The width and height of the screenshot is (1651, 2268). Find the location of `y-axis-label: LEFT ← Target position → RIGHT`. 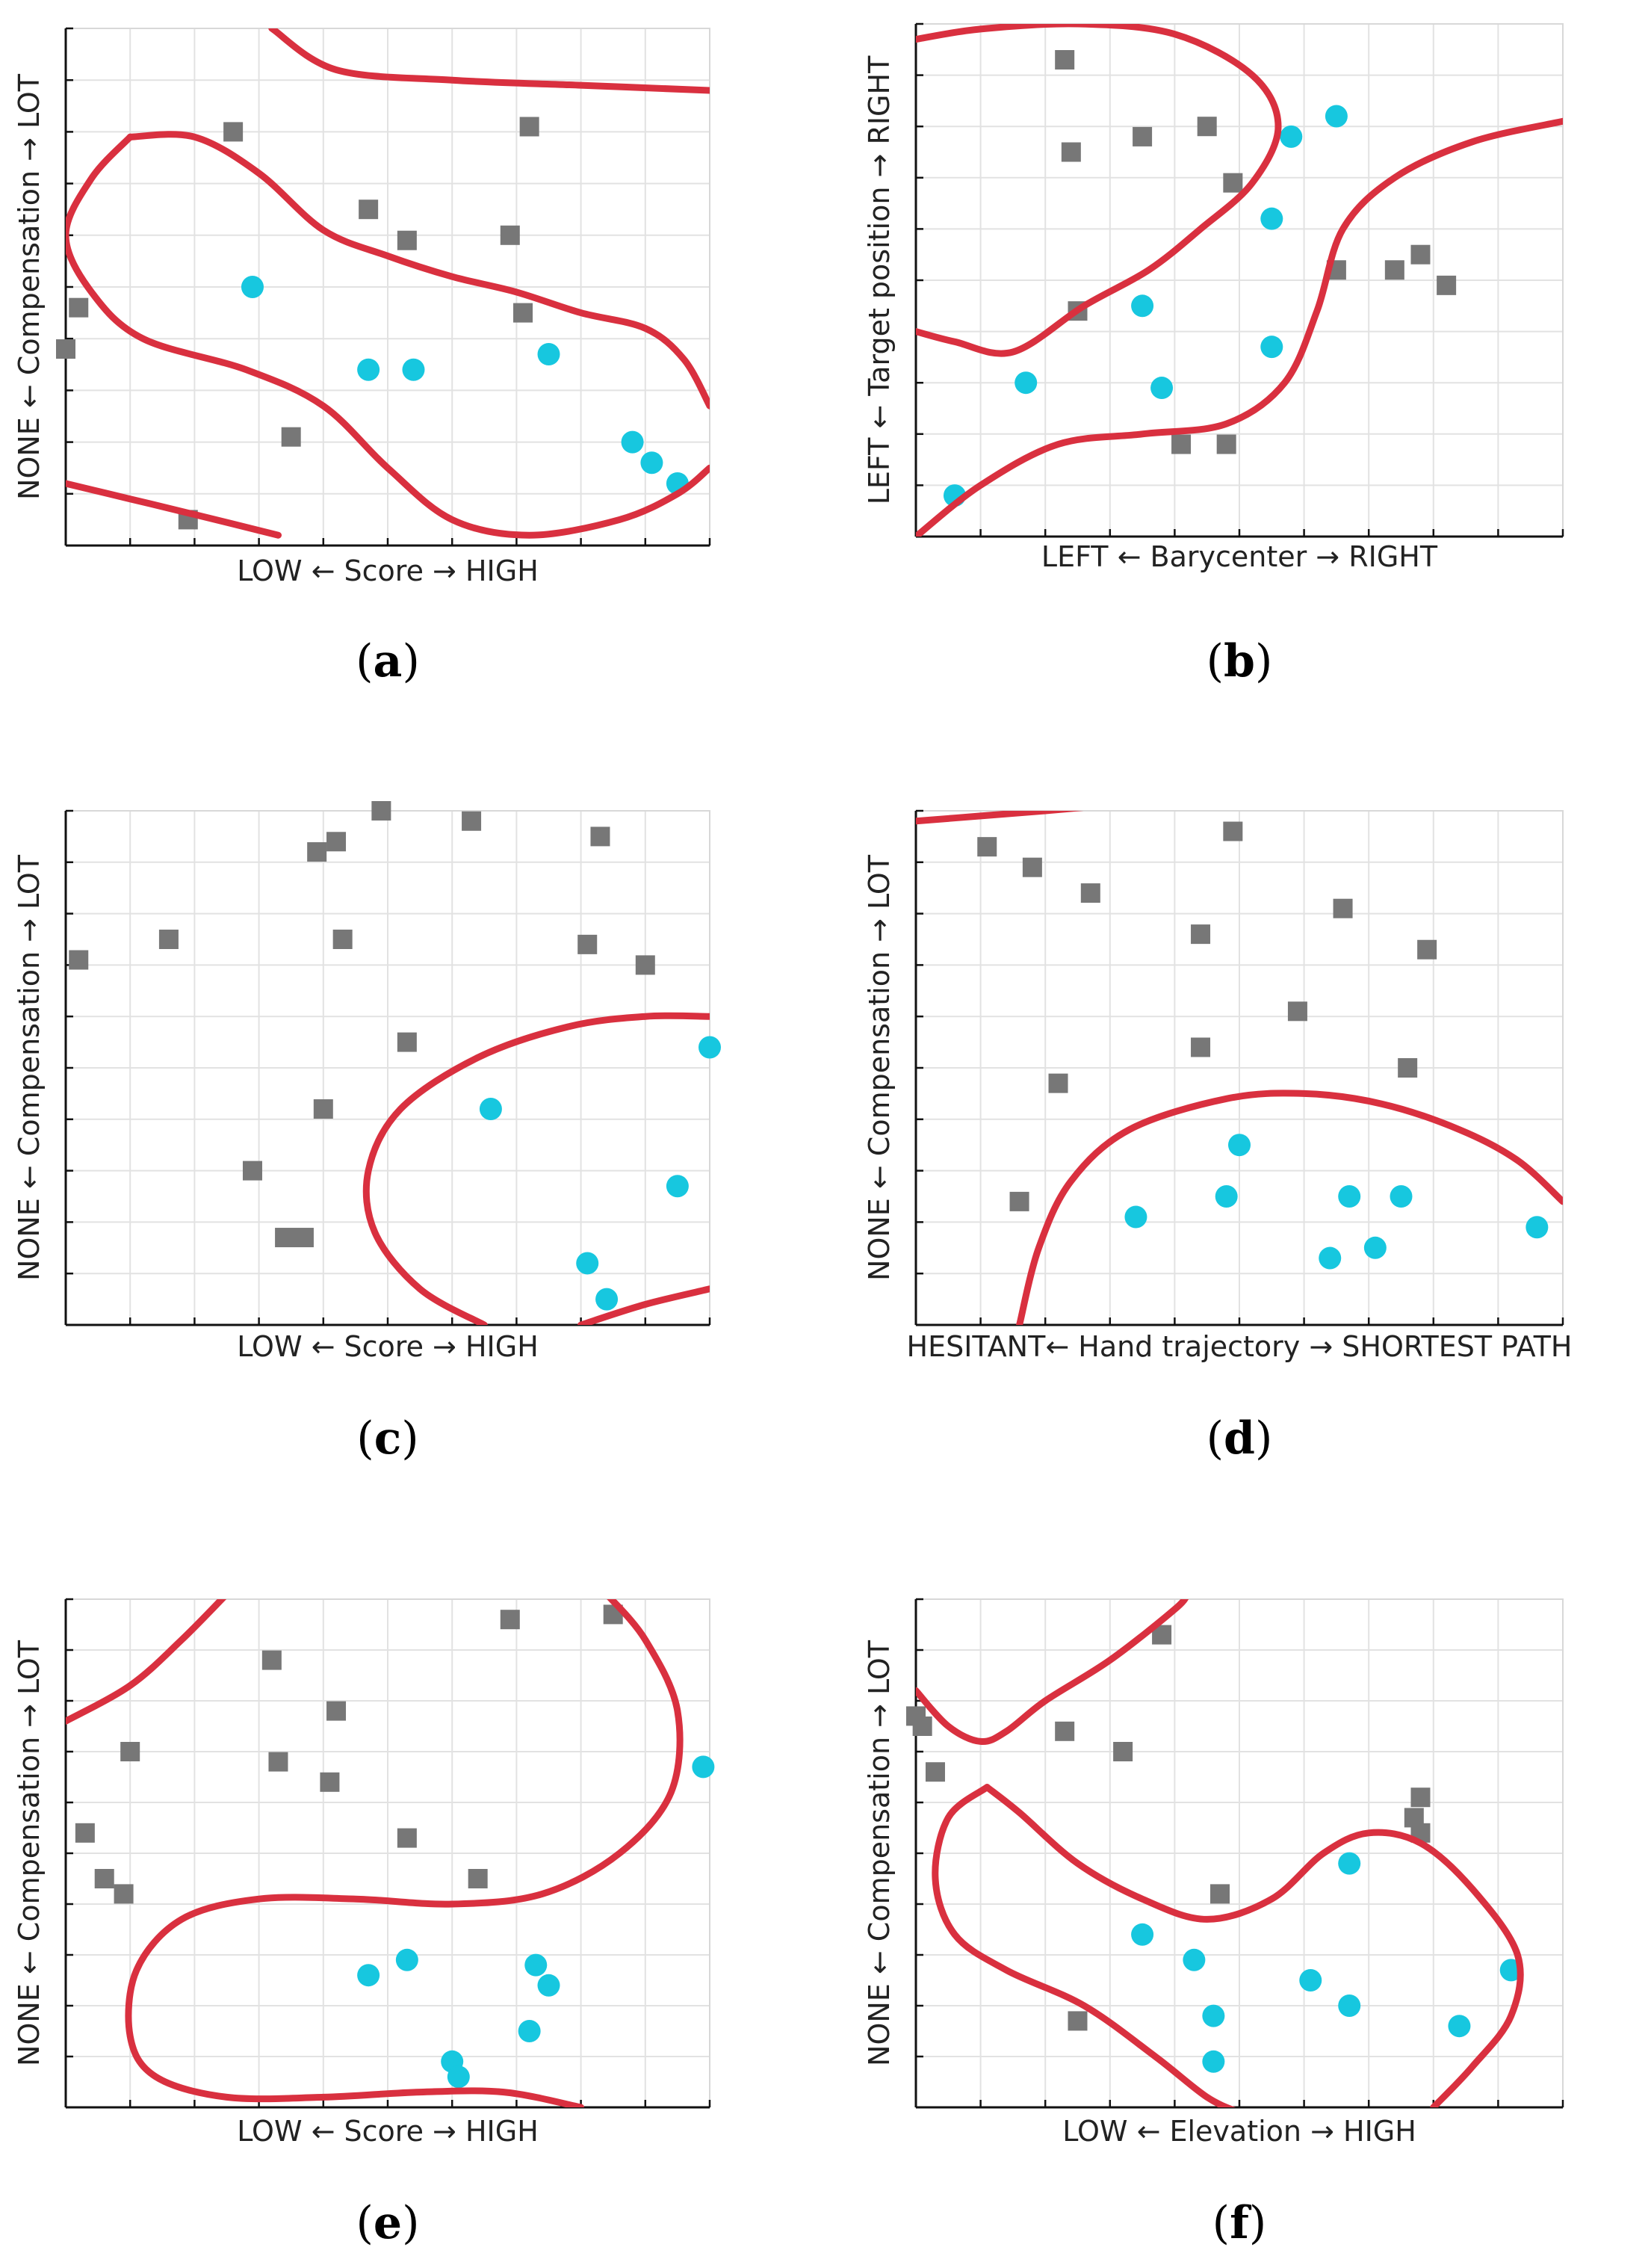

y-axis-label: LEFT ← Target position → RIGHT is located at coordinates (880, 279).